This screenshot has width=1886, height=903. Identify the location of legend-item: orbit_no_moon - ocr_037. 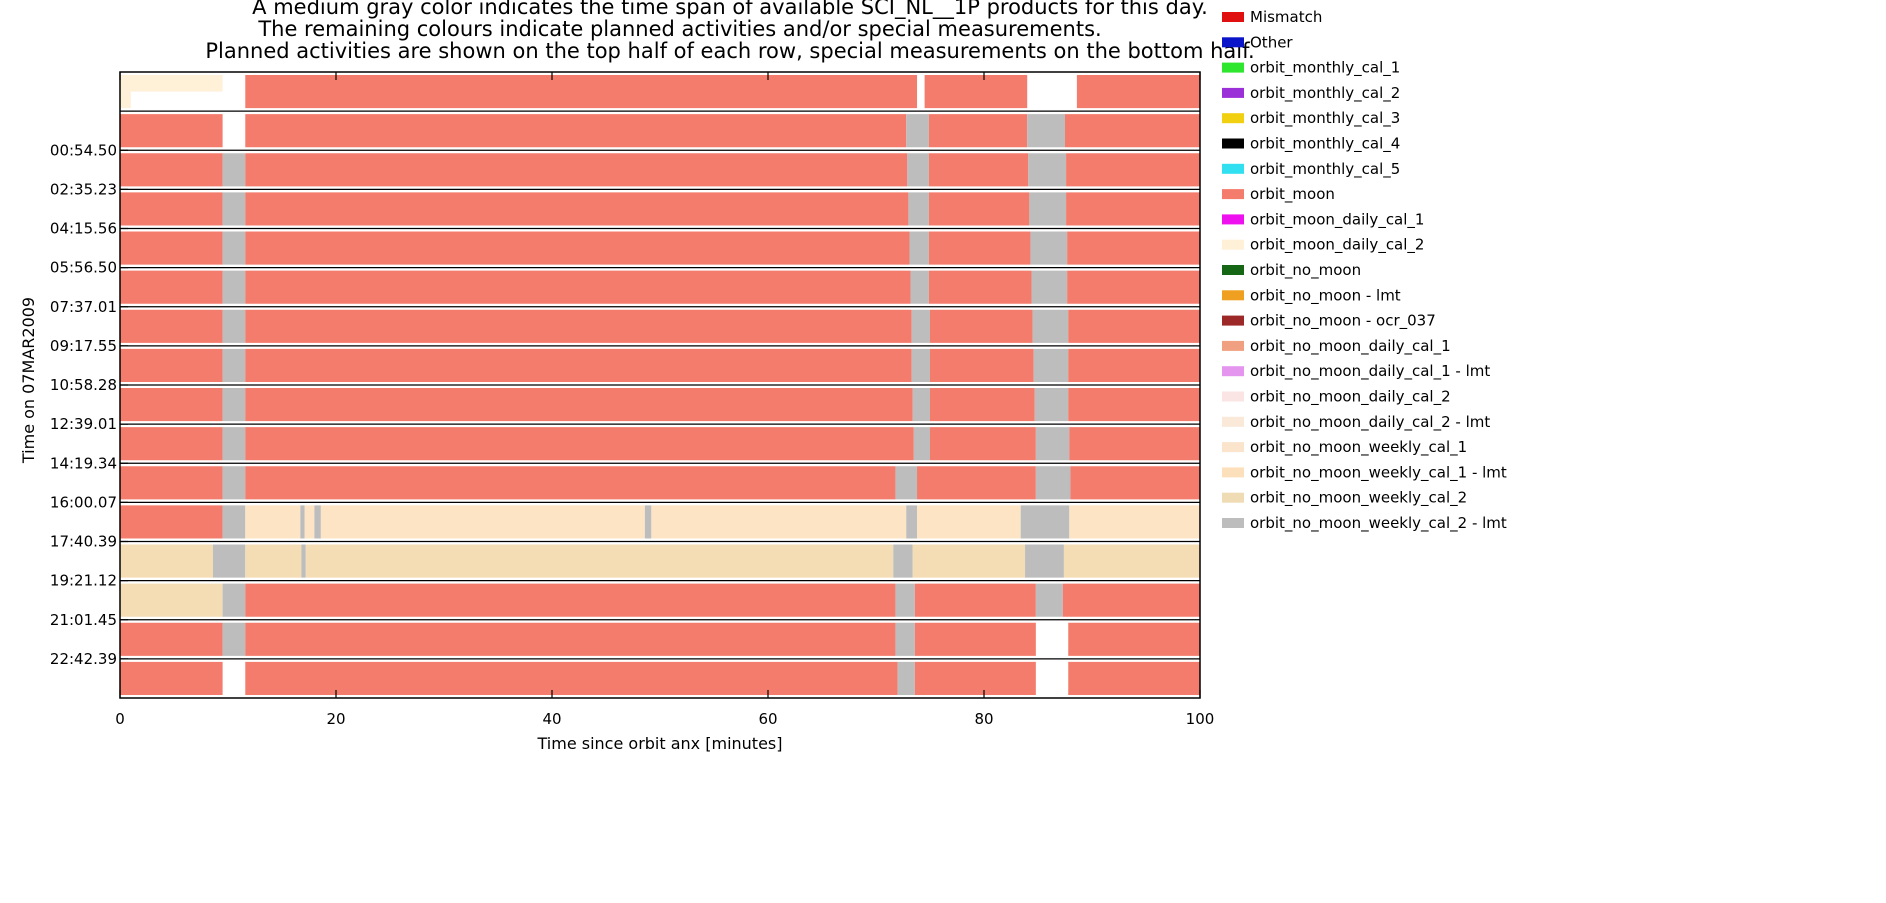
(1329, 321).